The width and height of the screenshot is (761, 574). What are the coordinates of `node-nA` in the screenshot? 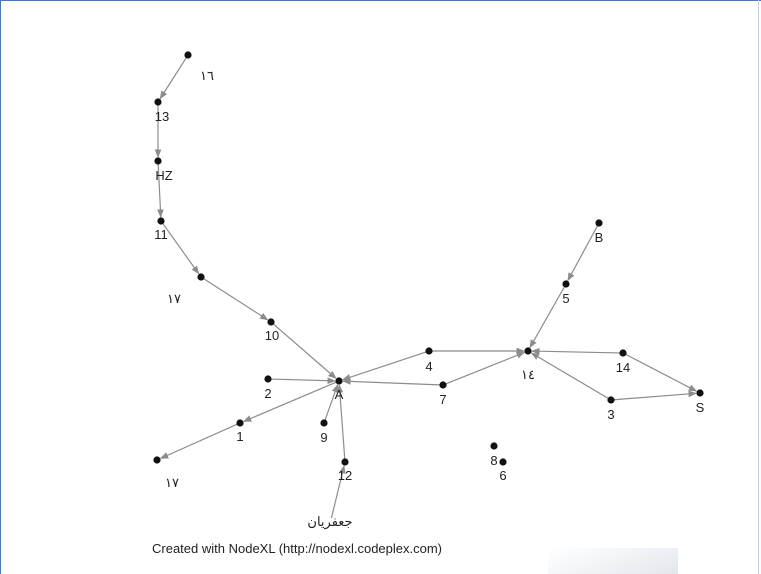 It's located at (339, 381).